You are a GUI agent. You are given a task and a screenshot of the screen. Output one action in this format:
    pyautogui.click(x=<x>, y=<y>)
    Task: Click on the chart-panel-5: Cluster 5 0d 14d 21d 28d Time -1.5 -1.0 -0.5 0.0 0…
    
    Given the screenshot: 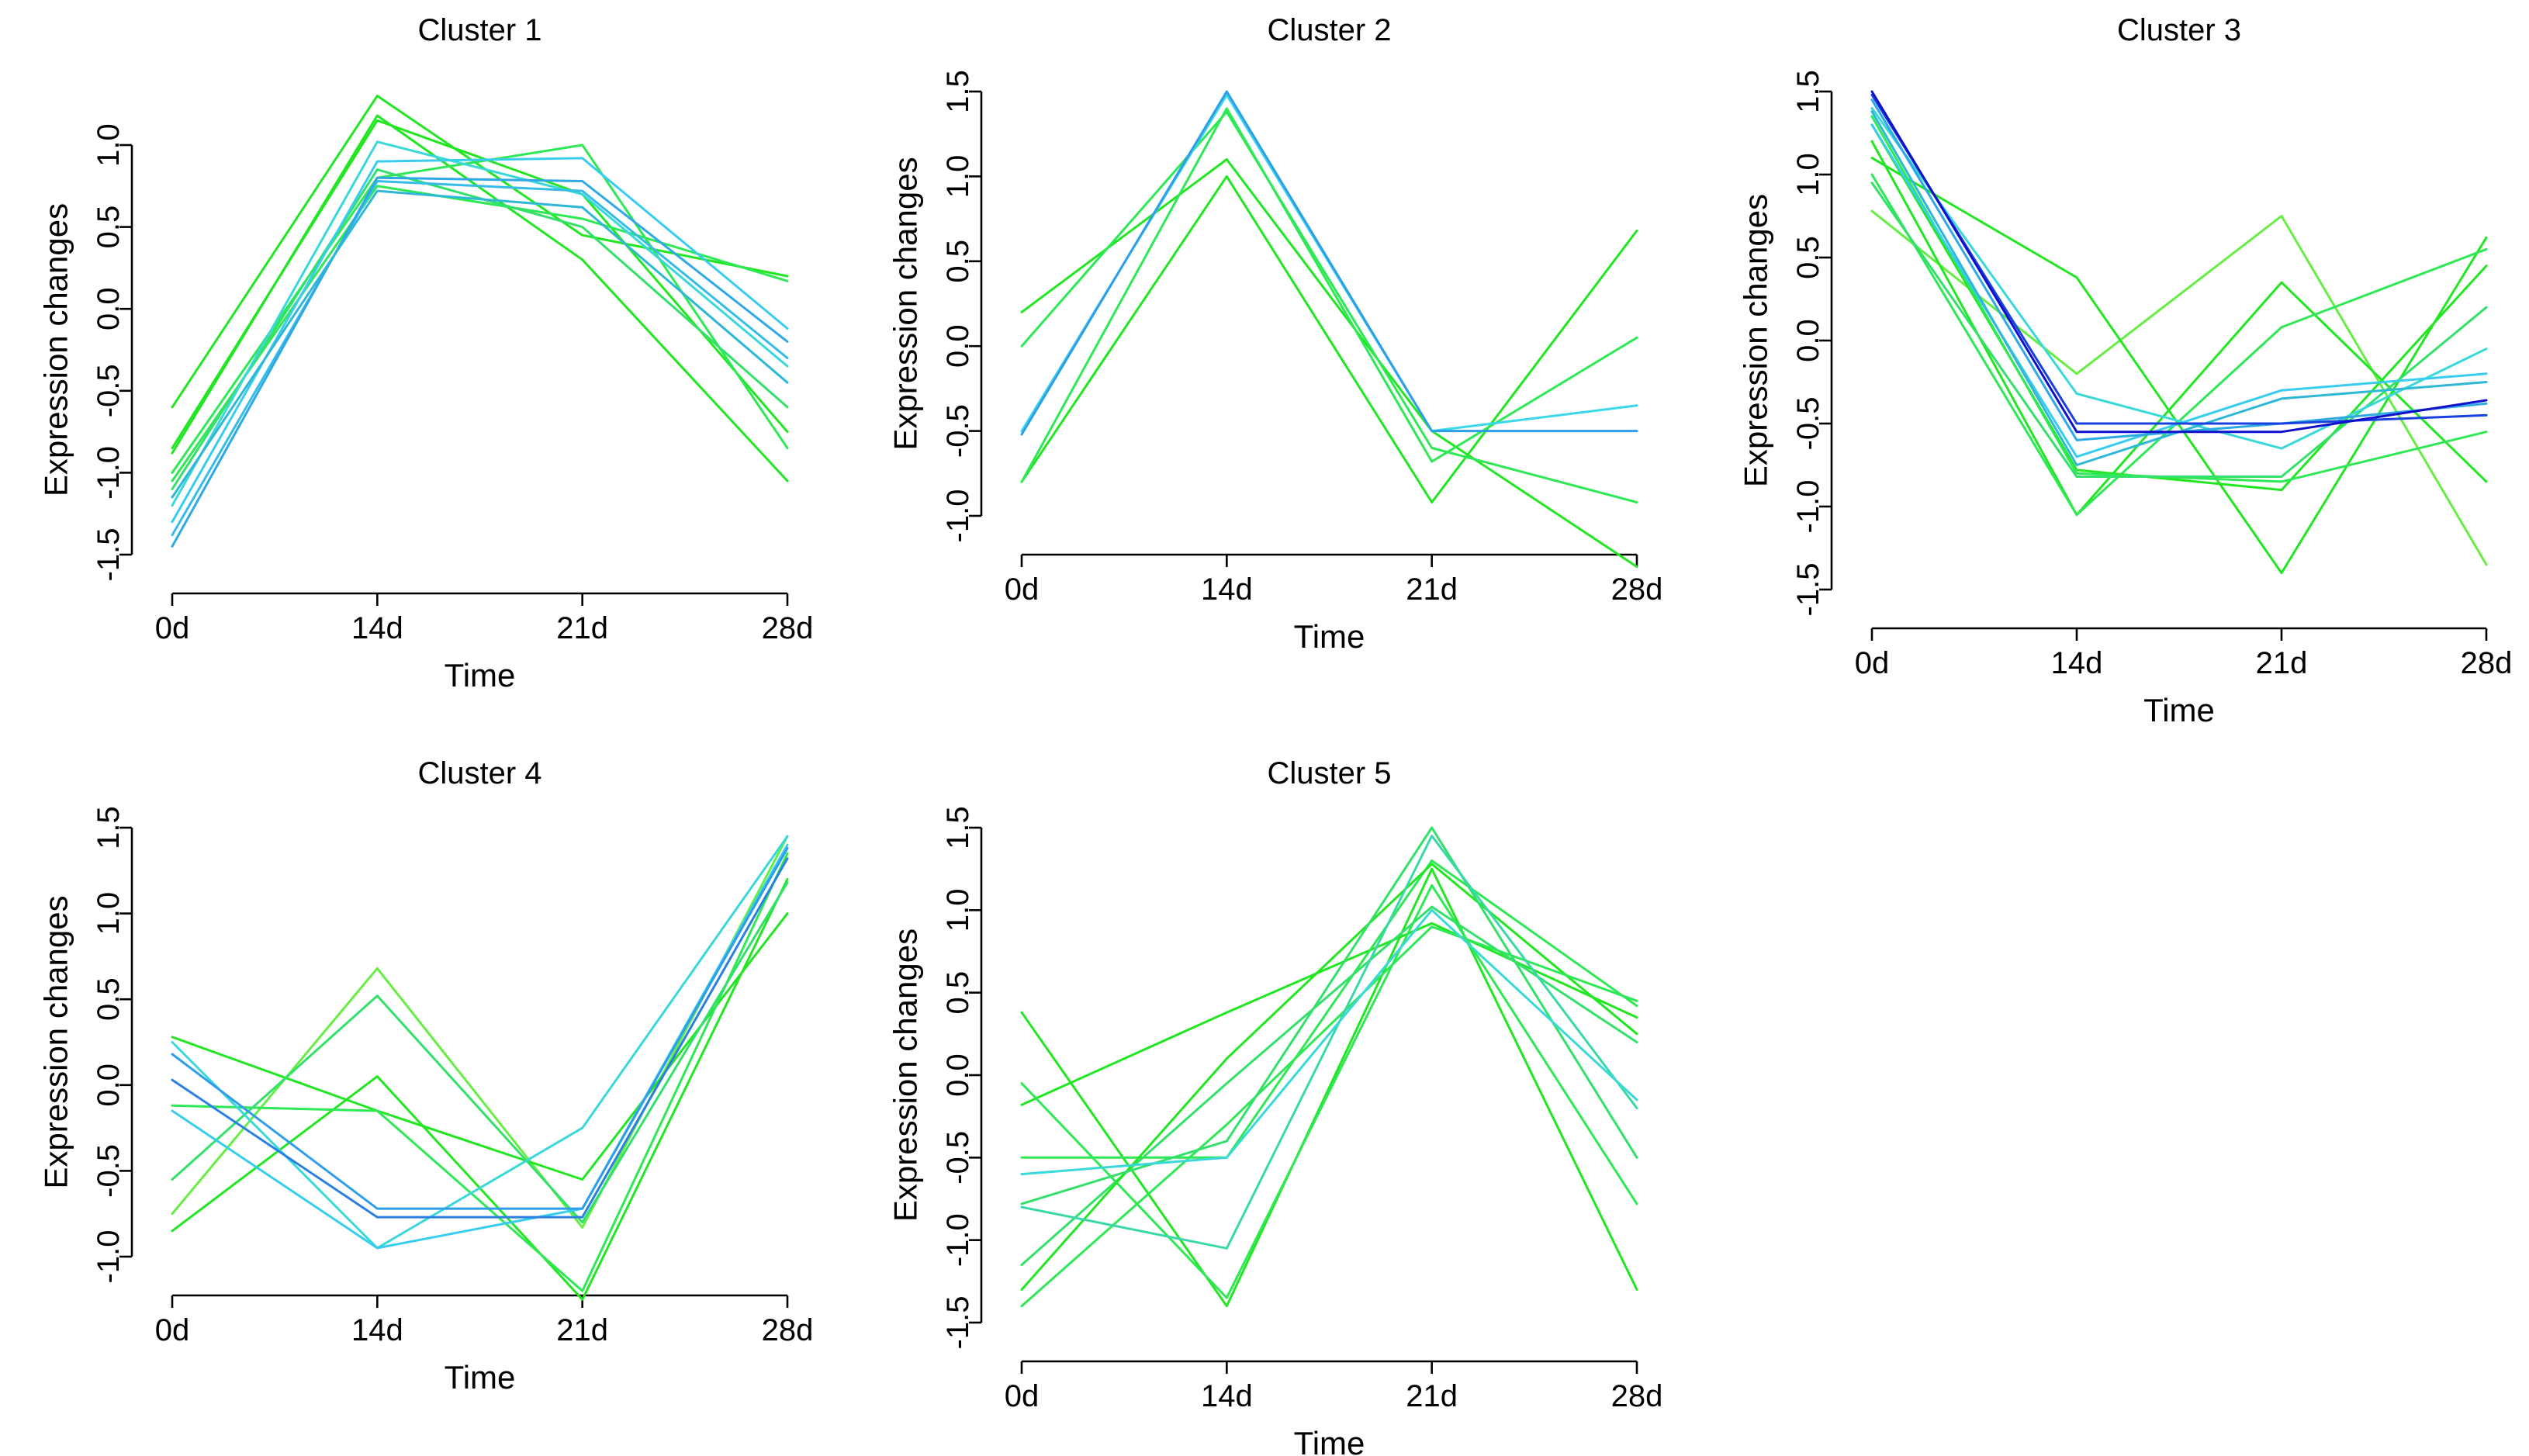 What is the action you would take?
    pyautogui.click(x=1275, y=1106)
    